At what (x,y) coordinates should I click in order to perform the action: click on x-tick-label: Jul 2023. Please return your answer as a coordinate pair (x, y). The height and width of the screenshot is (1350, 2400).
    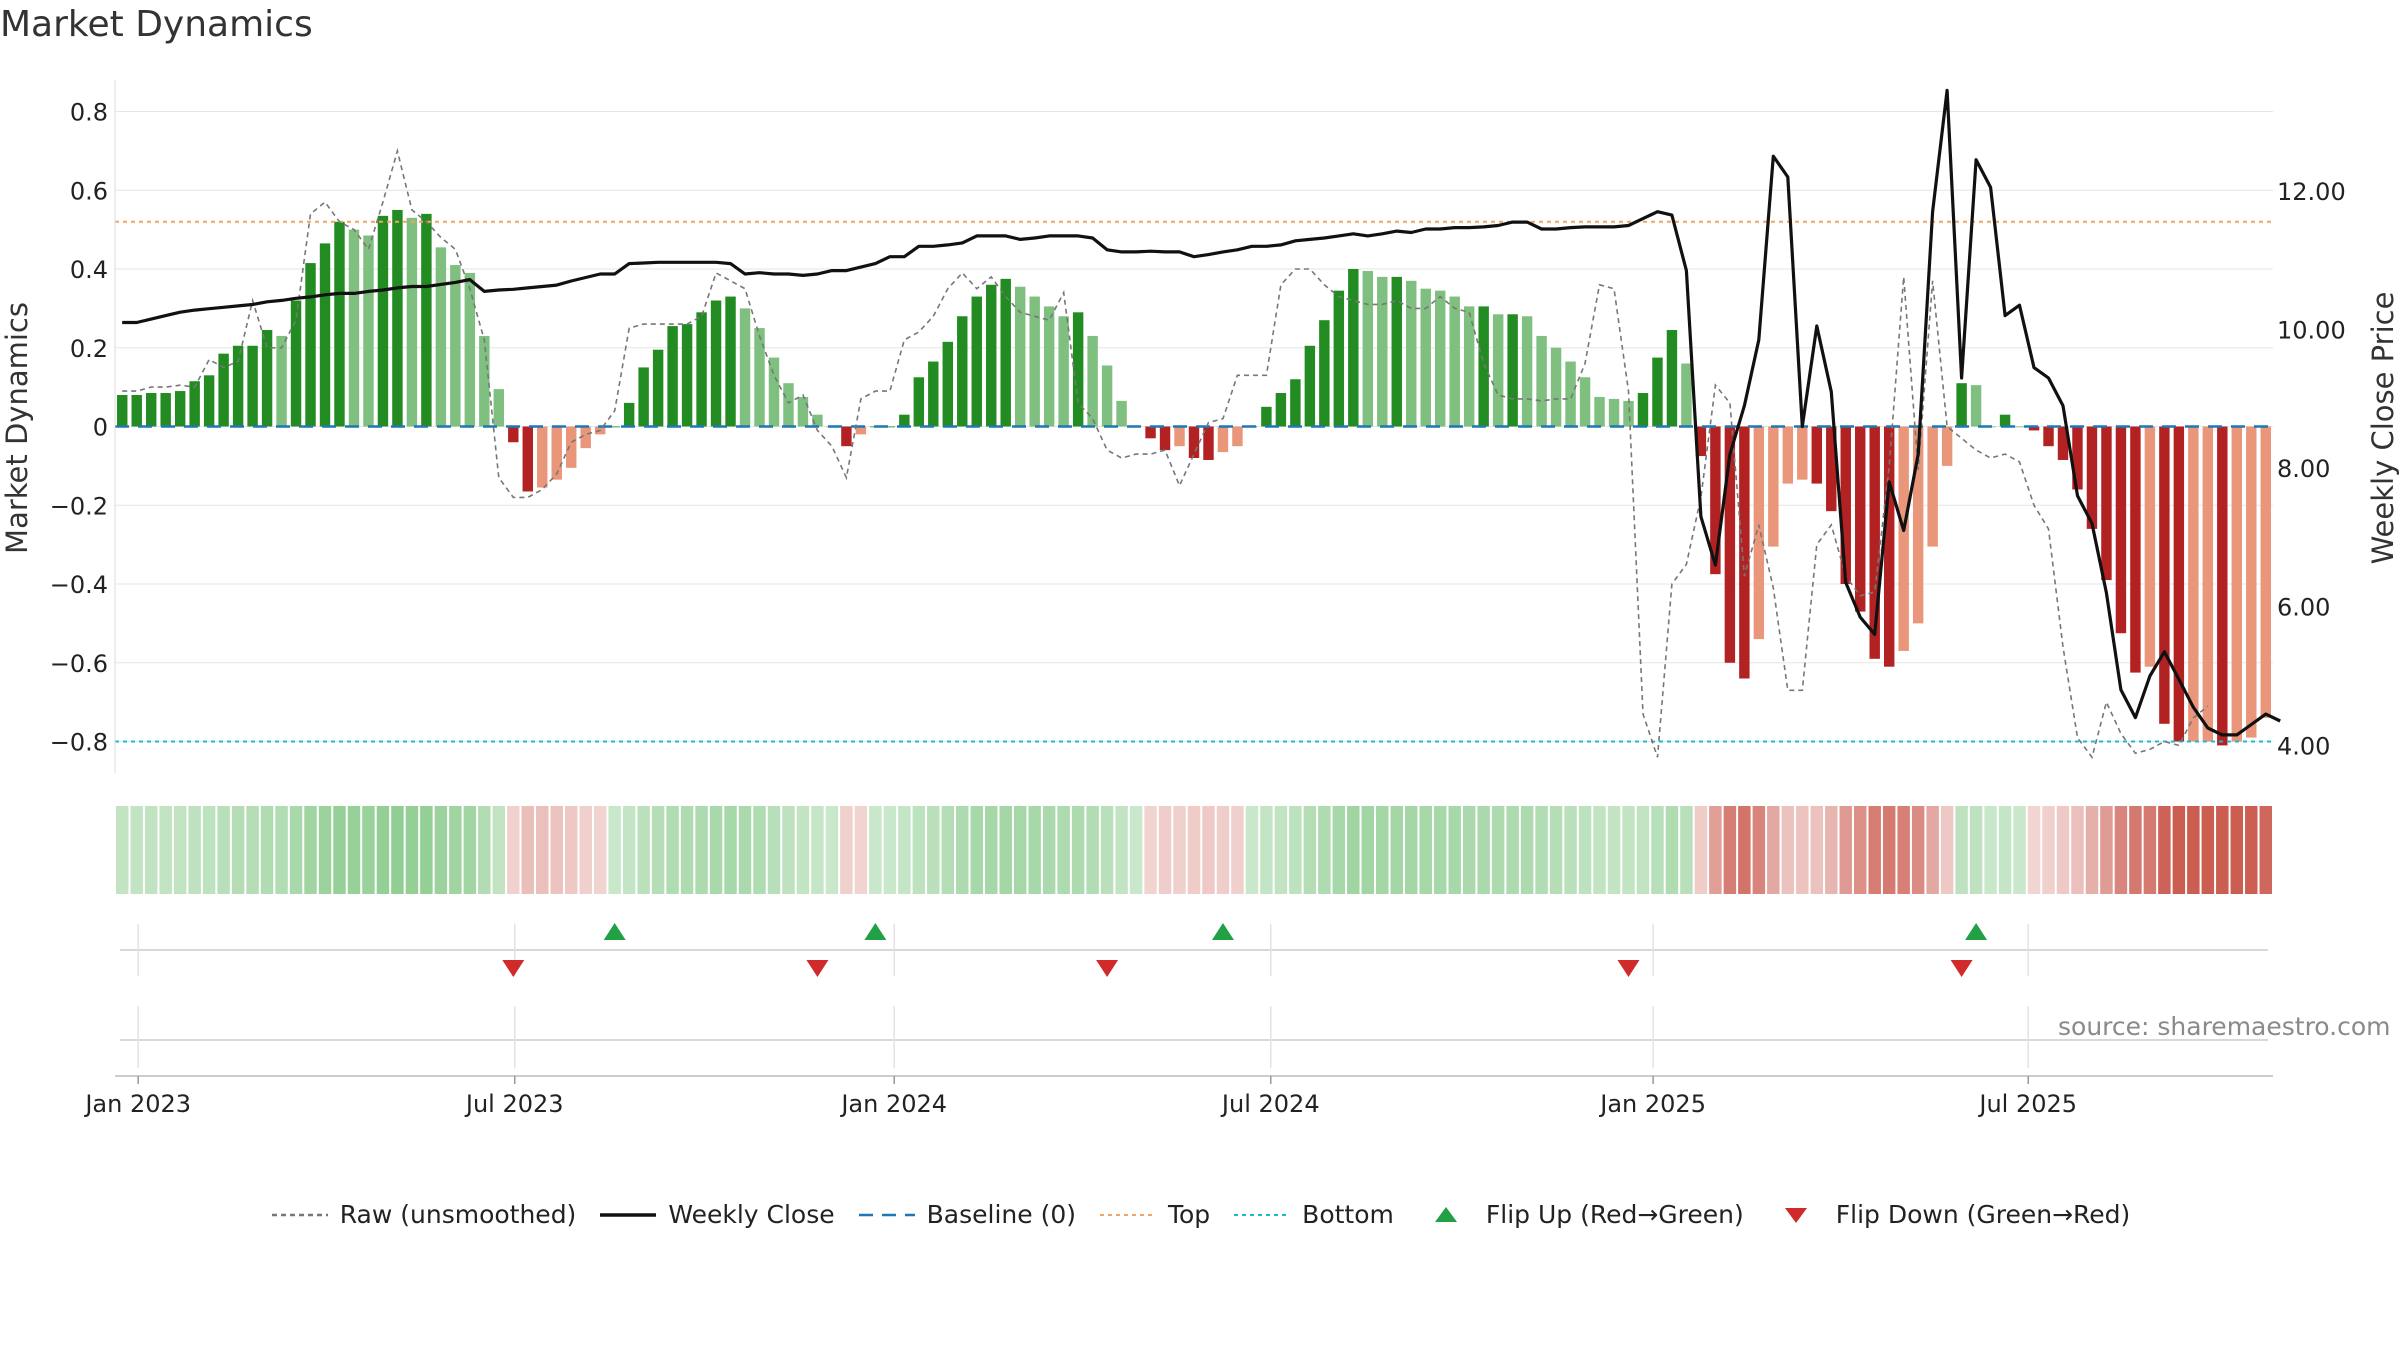
    Looking at the image, I should click on (514, 1104).